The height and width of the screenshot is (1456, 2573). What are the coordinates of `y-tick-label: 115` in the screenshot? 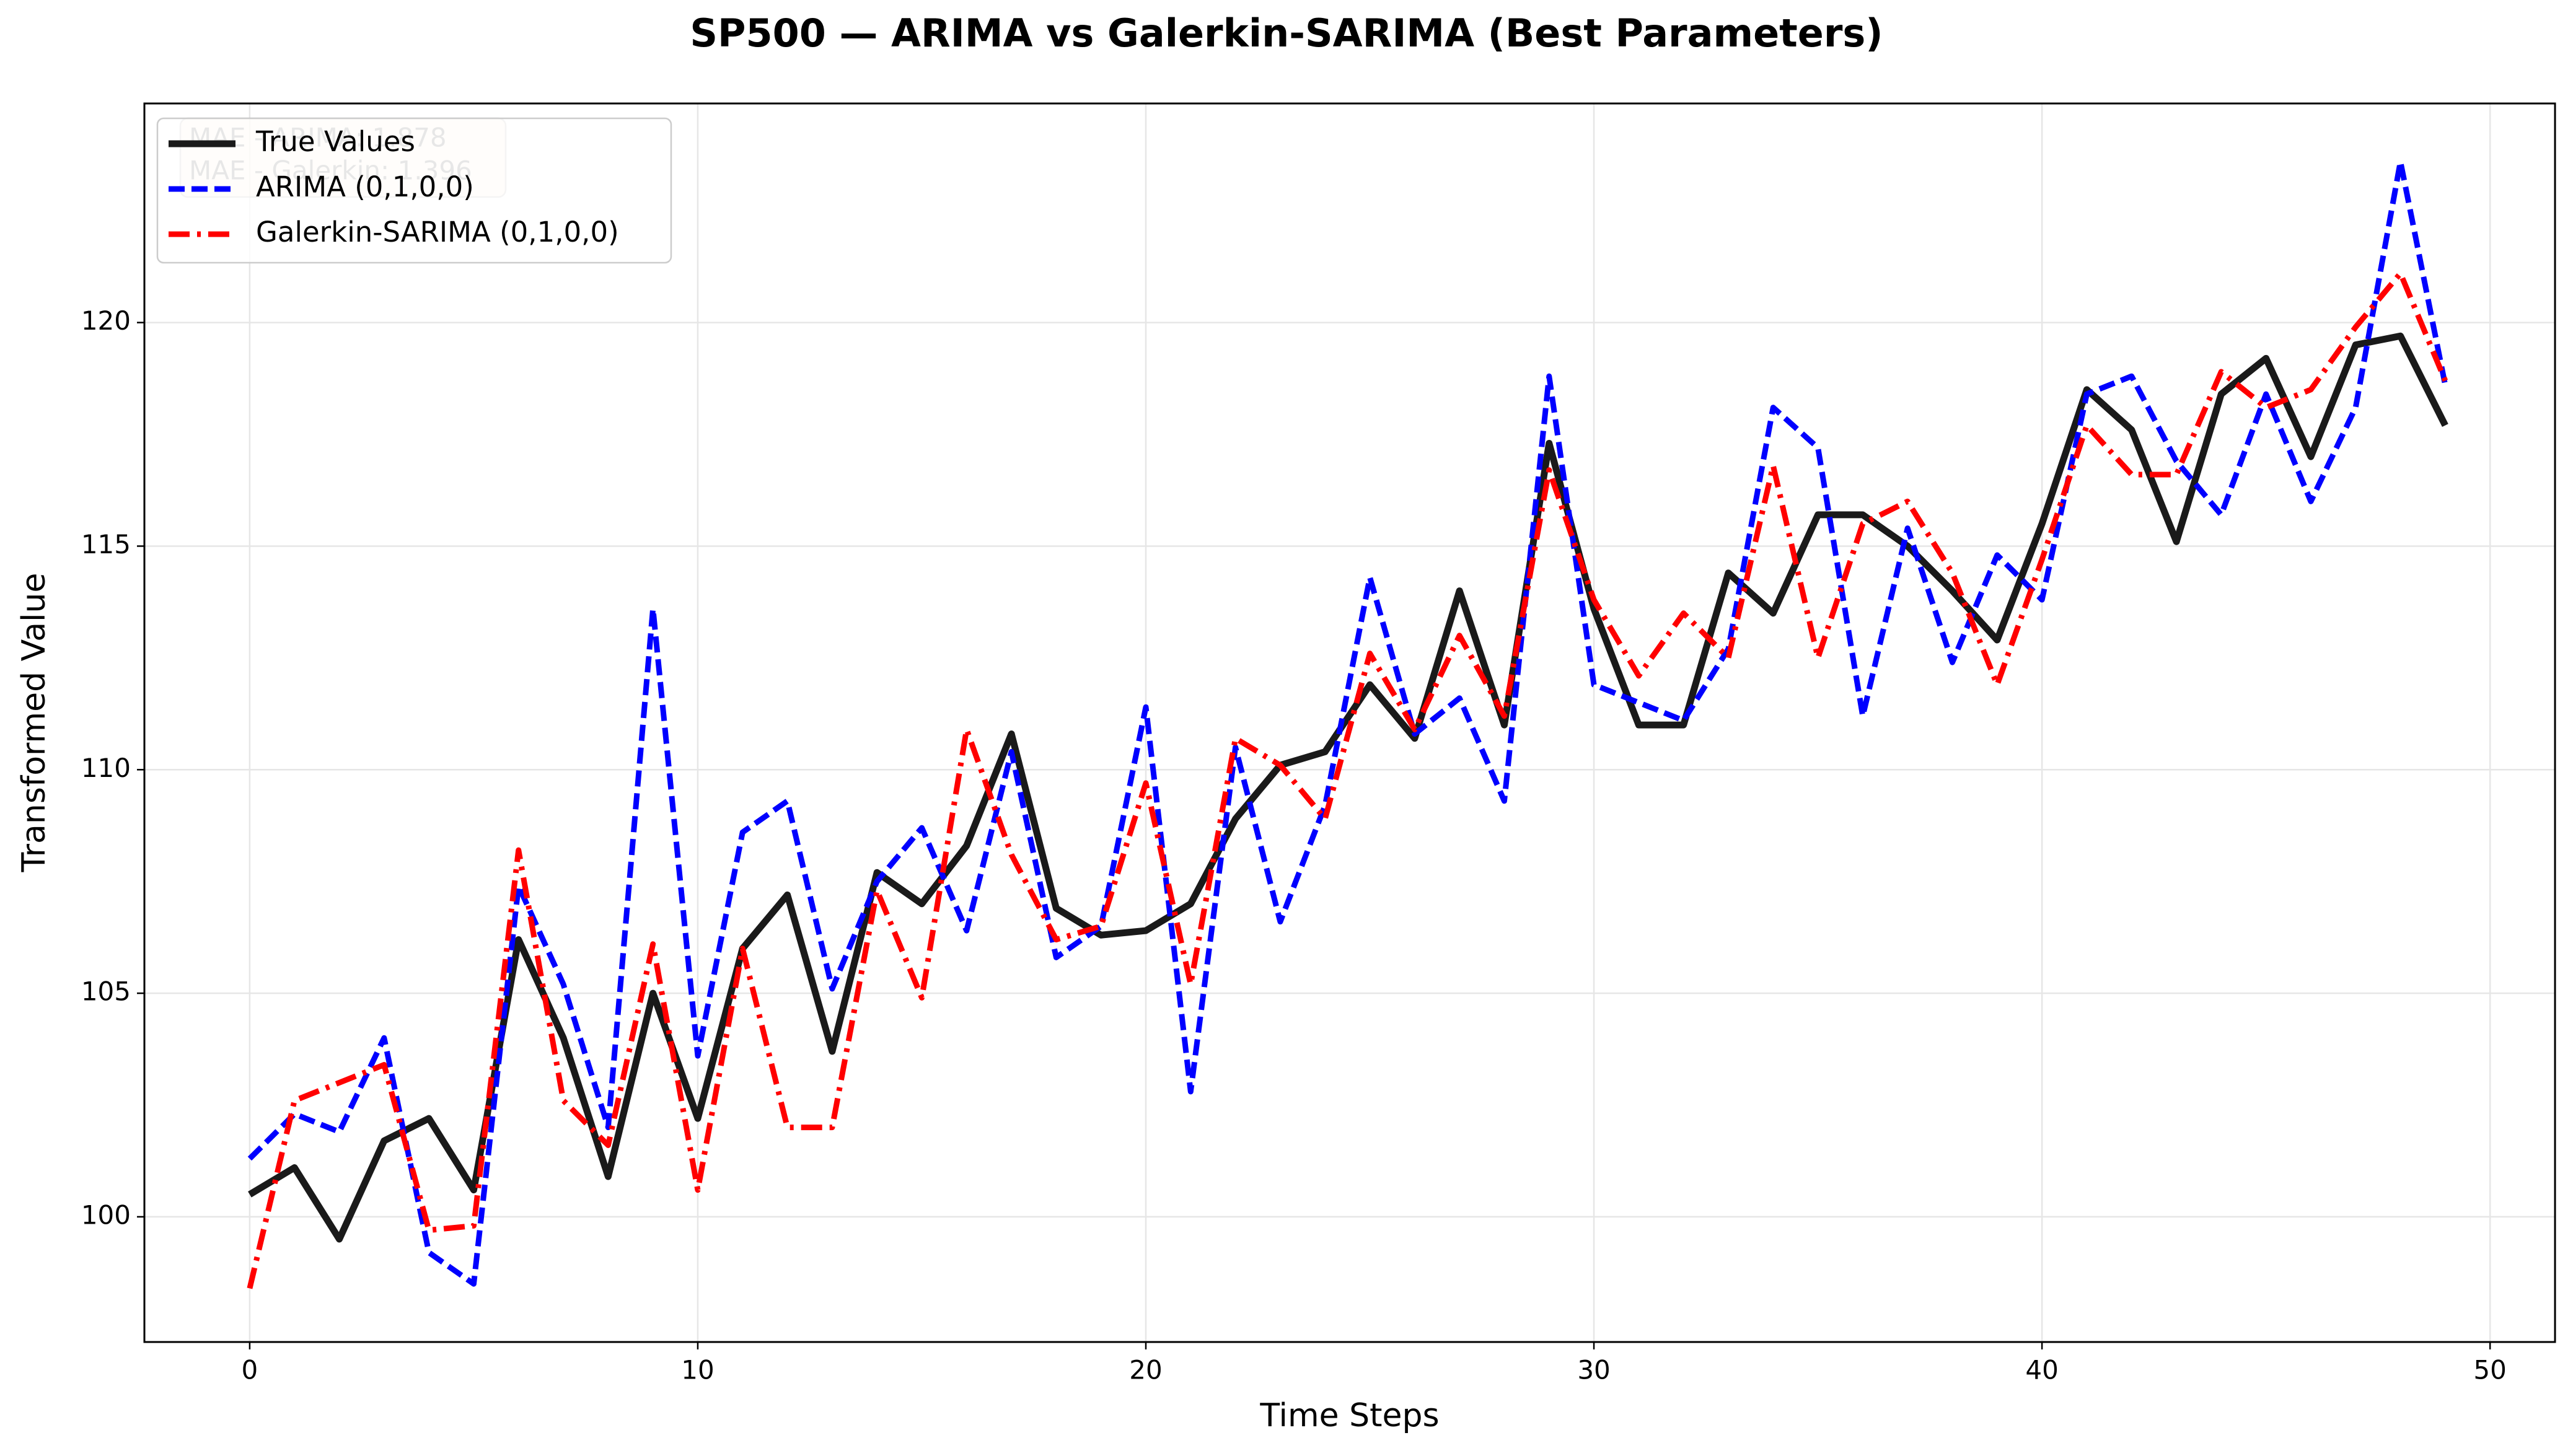 It's located at (106, 544).